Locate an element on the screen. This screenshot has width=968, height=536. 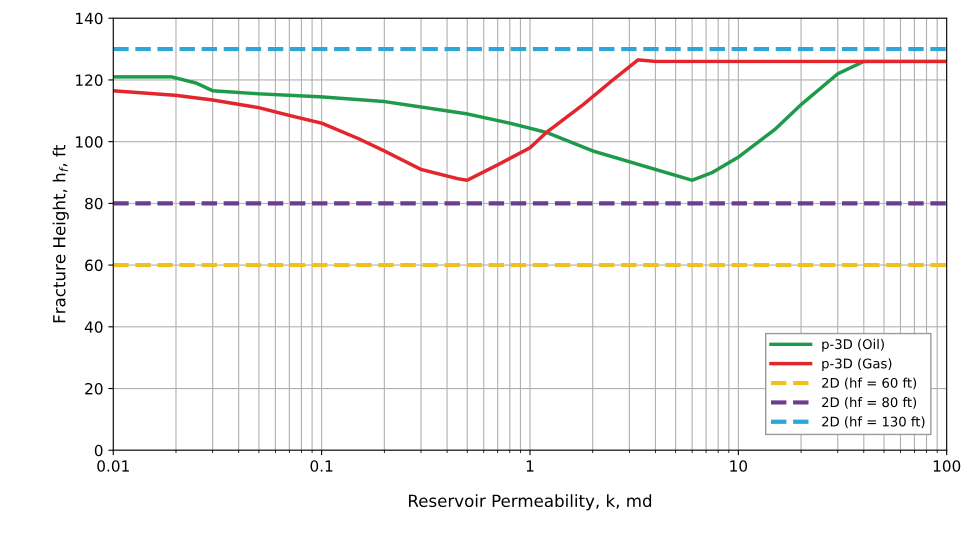
y-tick-label: 0 is located at coordinates (98, 450).